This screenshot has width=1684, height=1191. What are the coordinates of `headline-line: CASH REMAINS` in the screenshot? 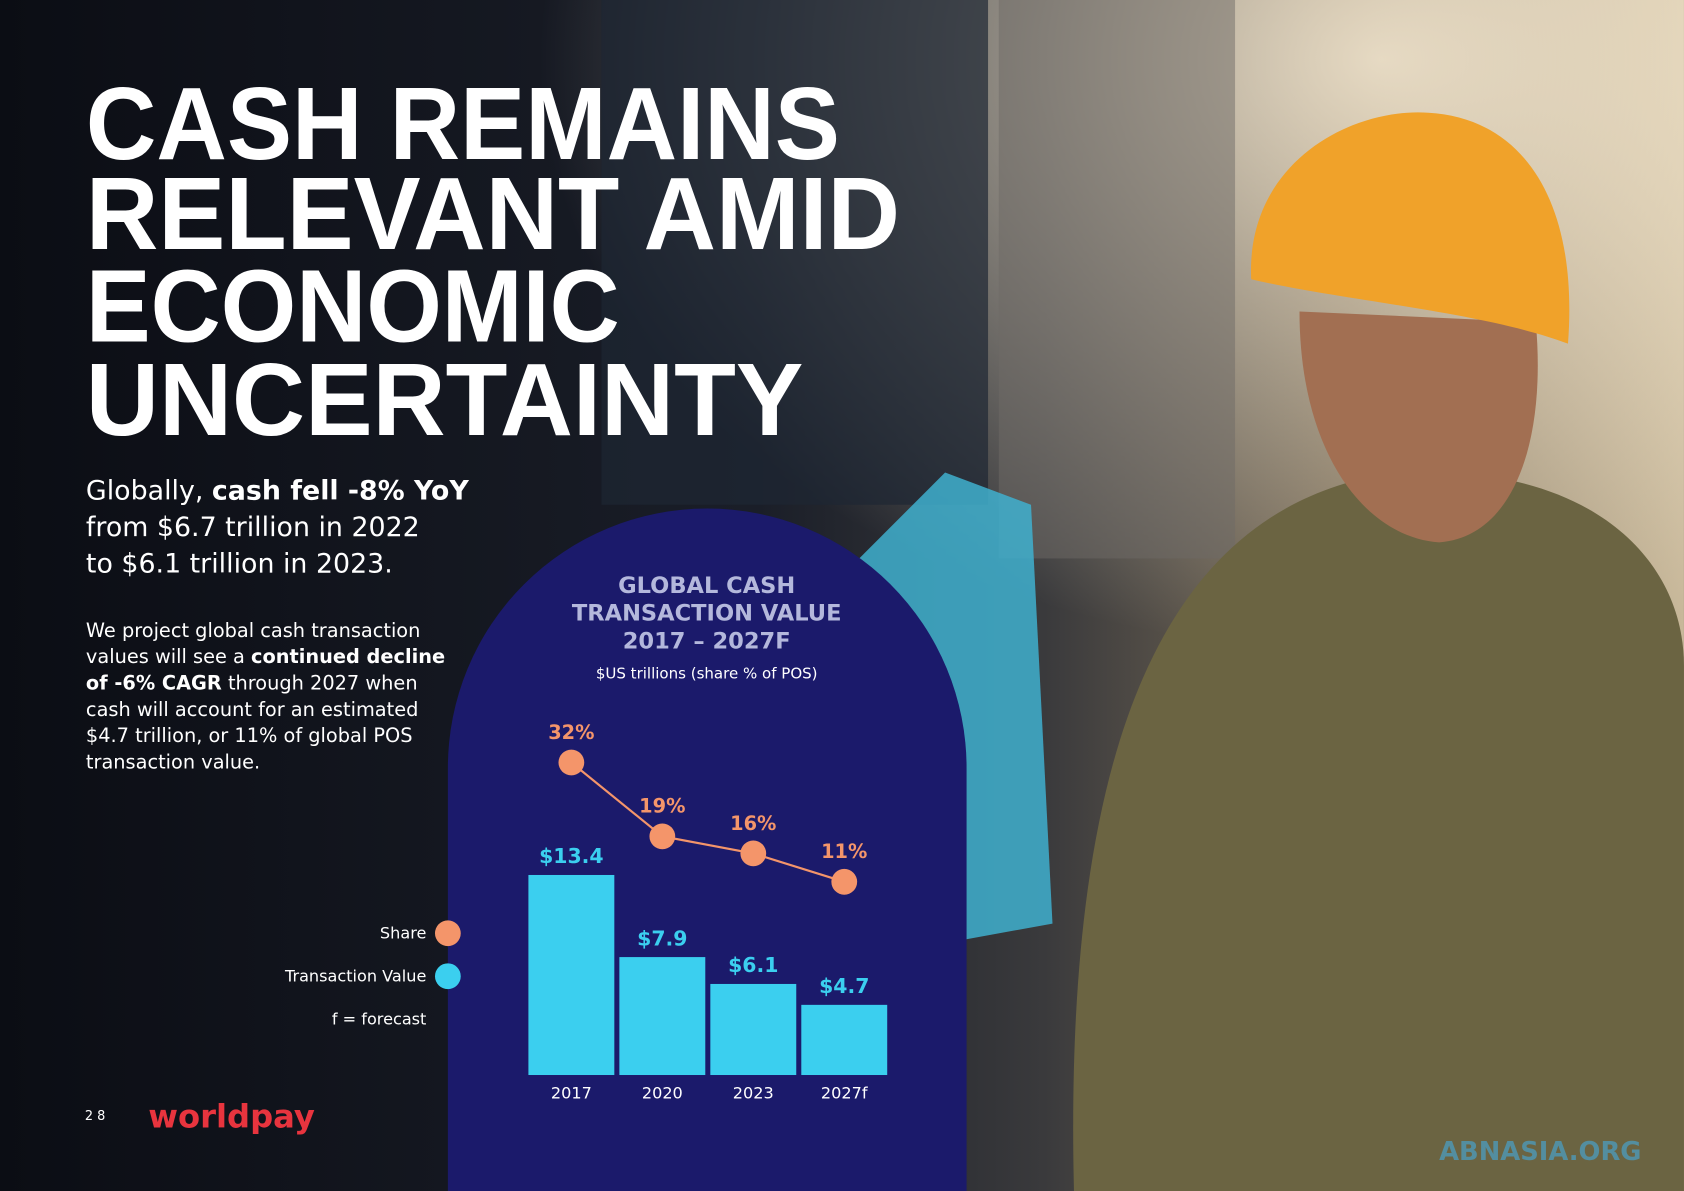 It's located at (463, 123).